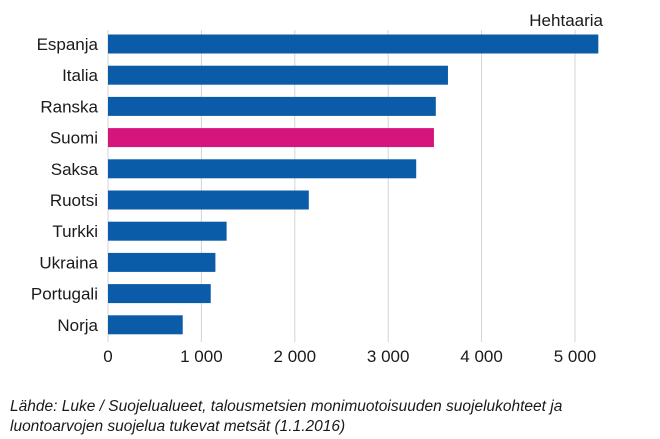 The height and width of the screenshot is (439, 660). What do you see at coordinates (278, 75) in the screenshot?
I see `bar-italia` at bounding box center [278, 75].